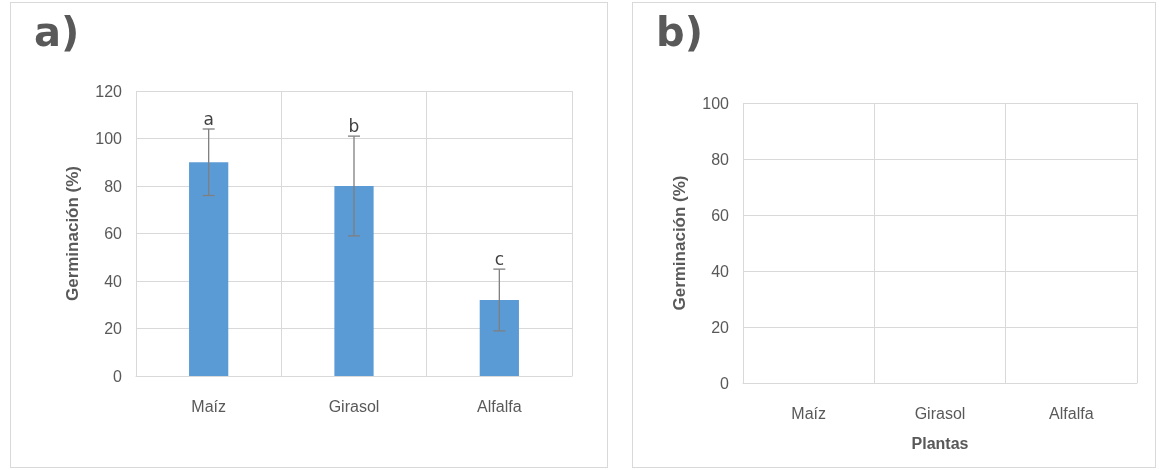 This screenshot has height=470, width=1159. Describe the element at coordinates (354, 125) in the screenshot. I see `annotation: b` at that location.